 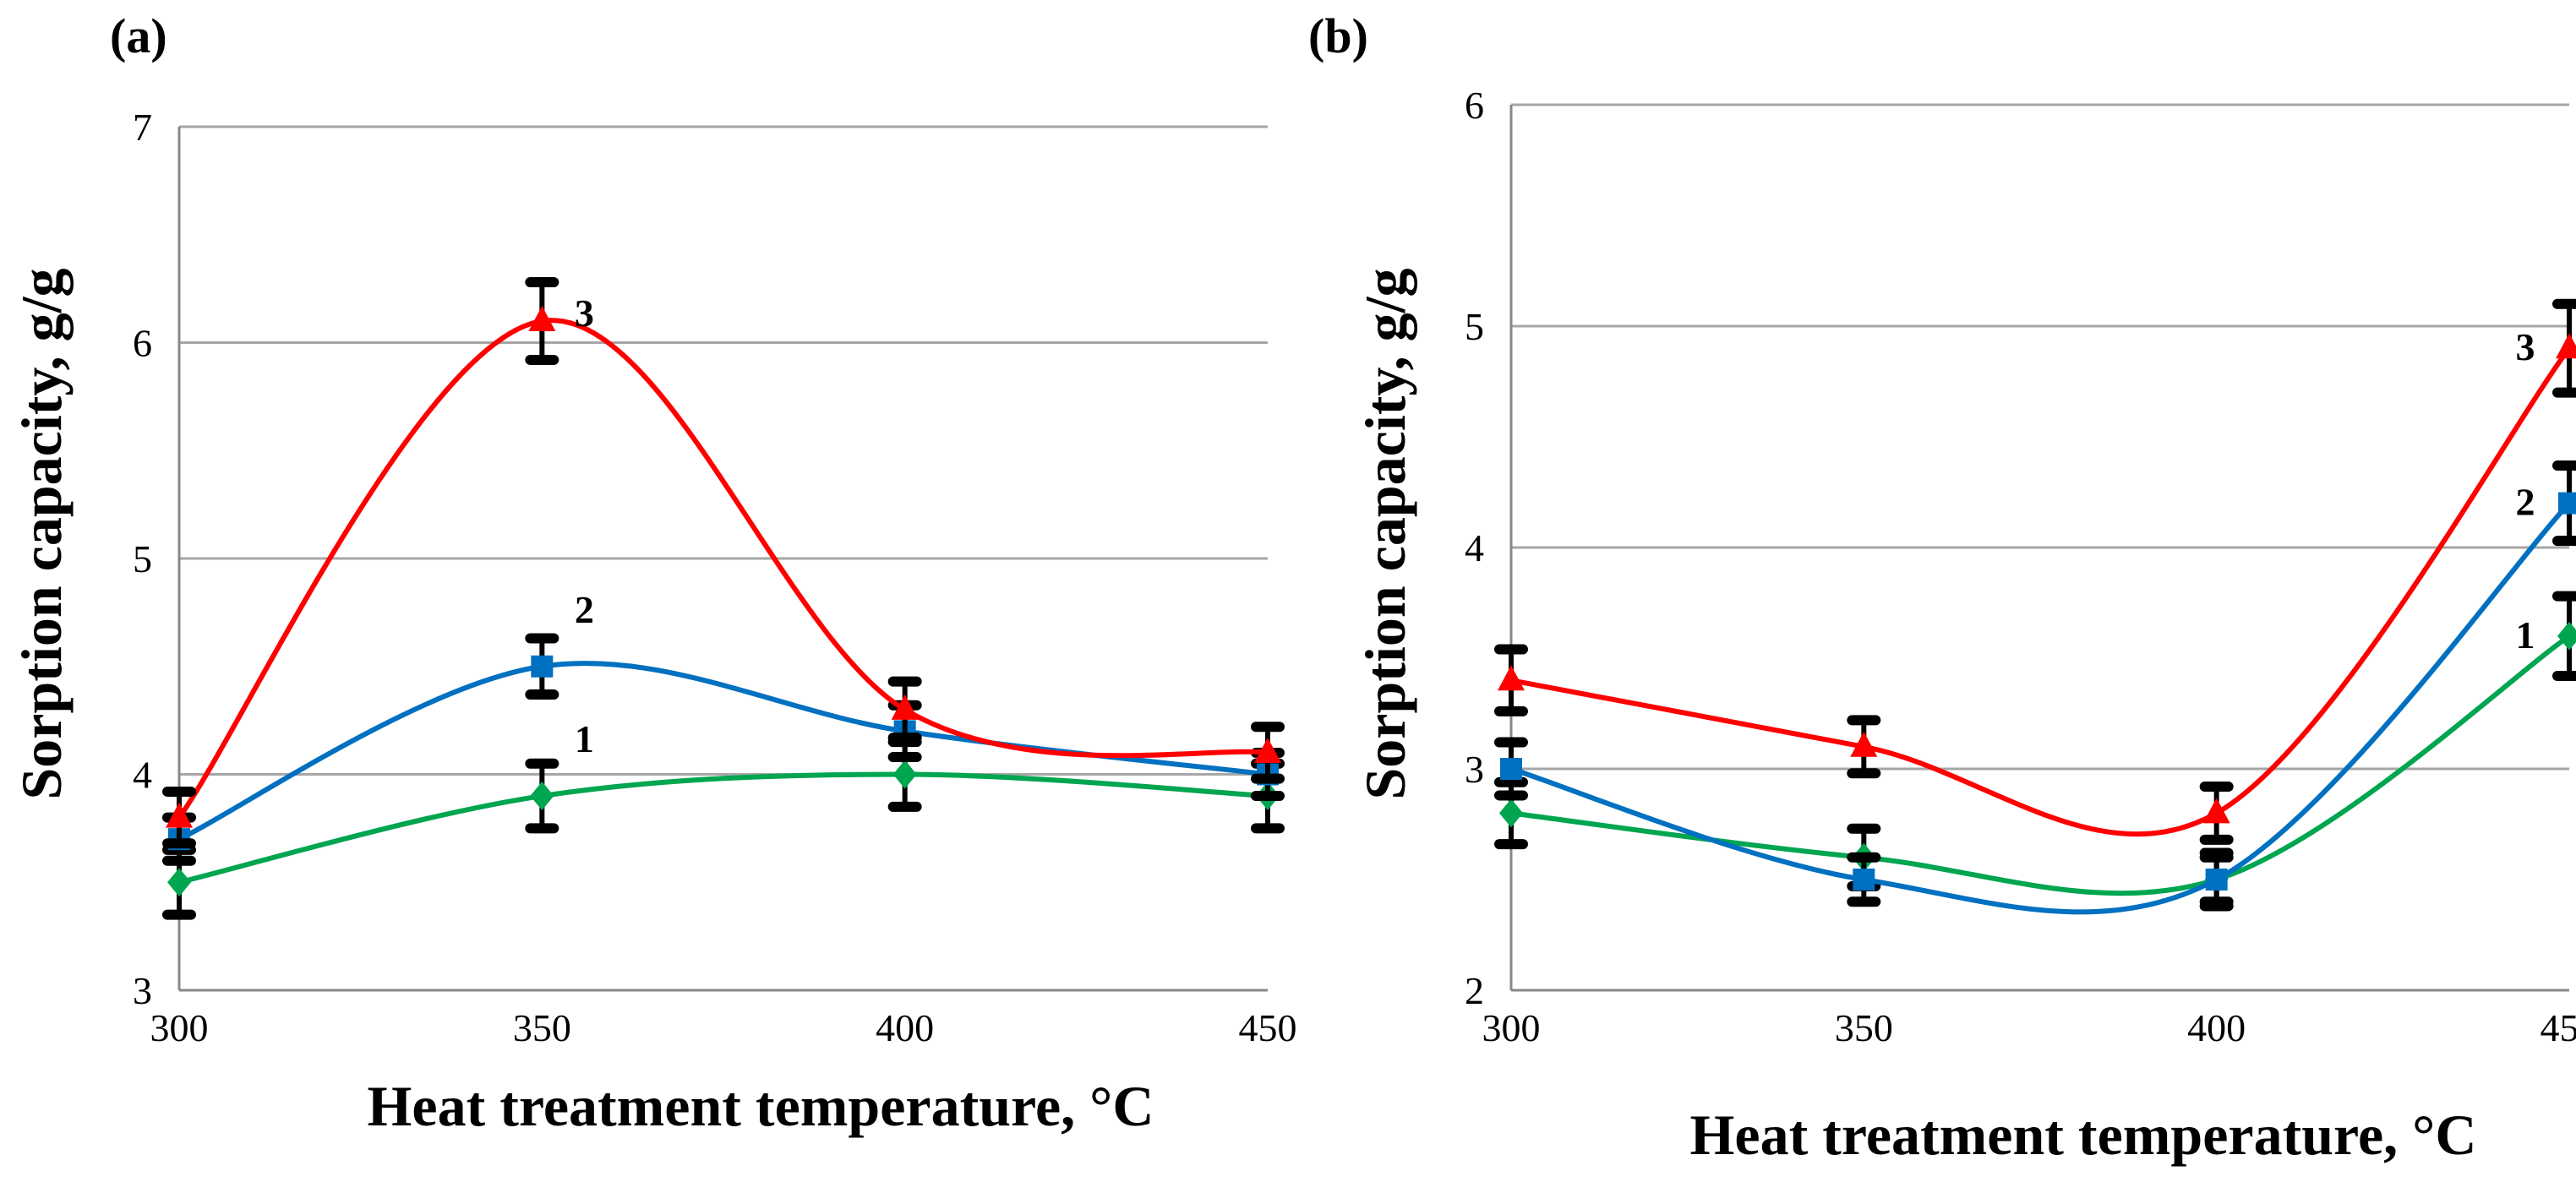 I want to click on panel-a-y-tick-label: 5, so click(x=142, y=558).